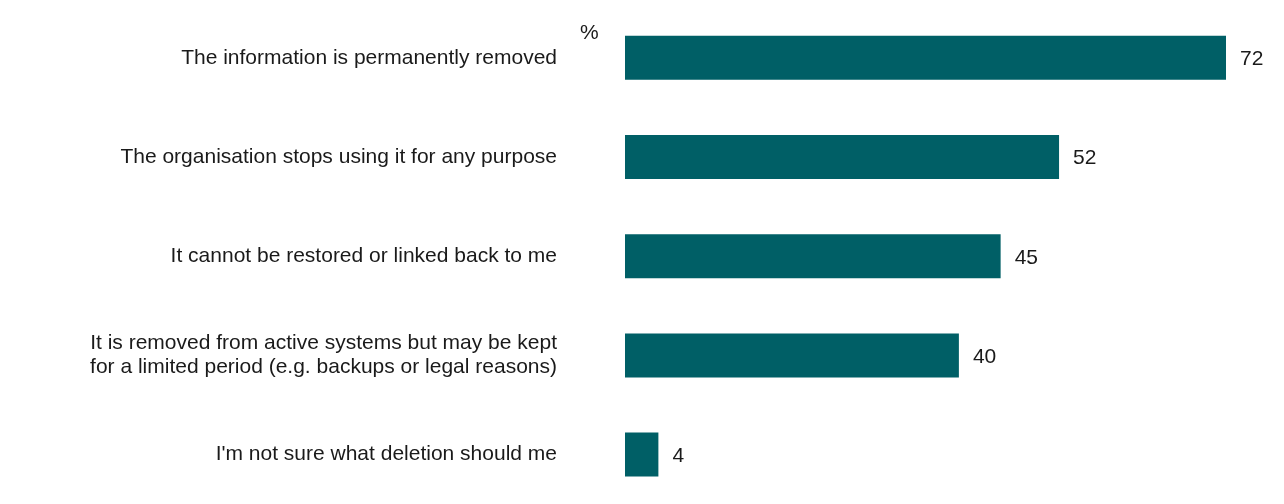 The height and width of the screenshot is (504, 1284). Describe the element at coordinates (369, 56) in the screenshot. I see `y-tick-label: The information is permanently removed` at that location.